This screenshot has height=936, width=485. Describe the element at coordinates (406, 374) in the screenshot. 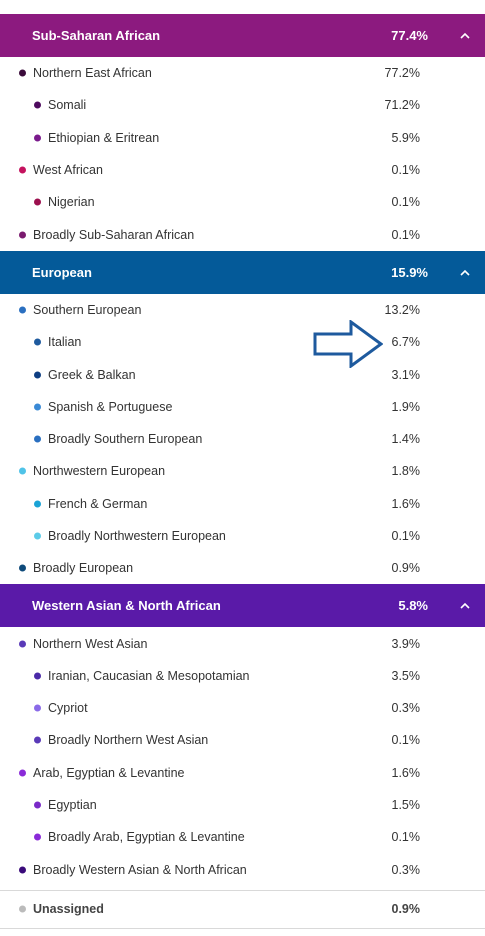

I see `row-value: 3.1%` at that location.